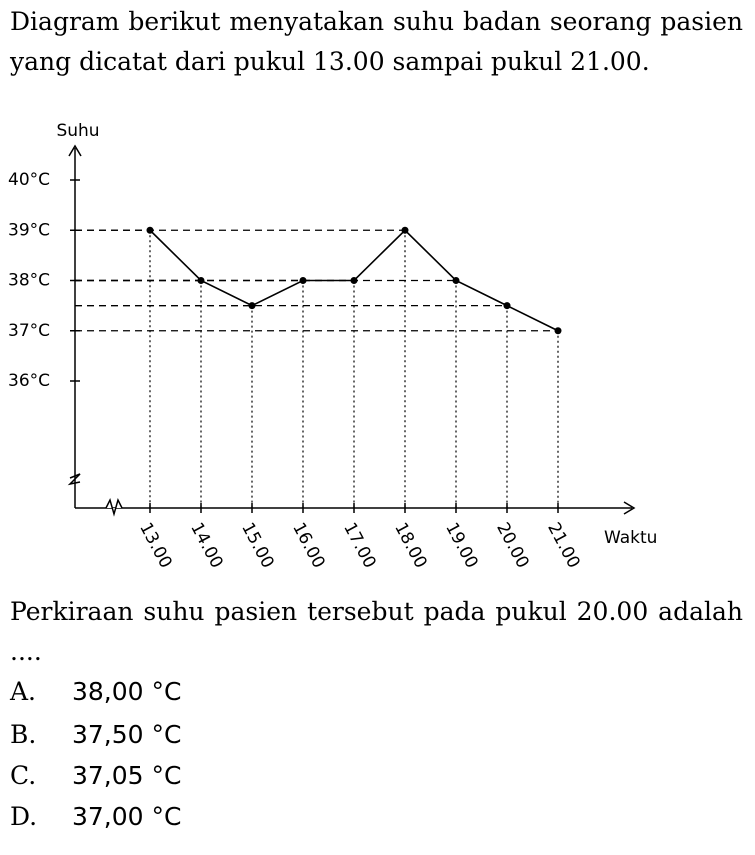 The width and height of the screenshot is (755, 855). I want to click on x-tick-label: 21.00, so click(563, 545).